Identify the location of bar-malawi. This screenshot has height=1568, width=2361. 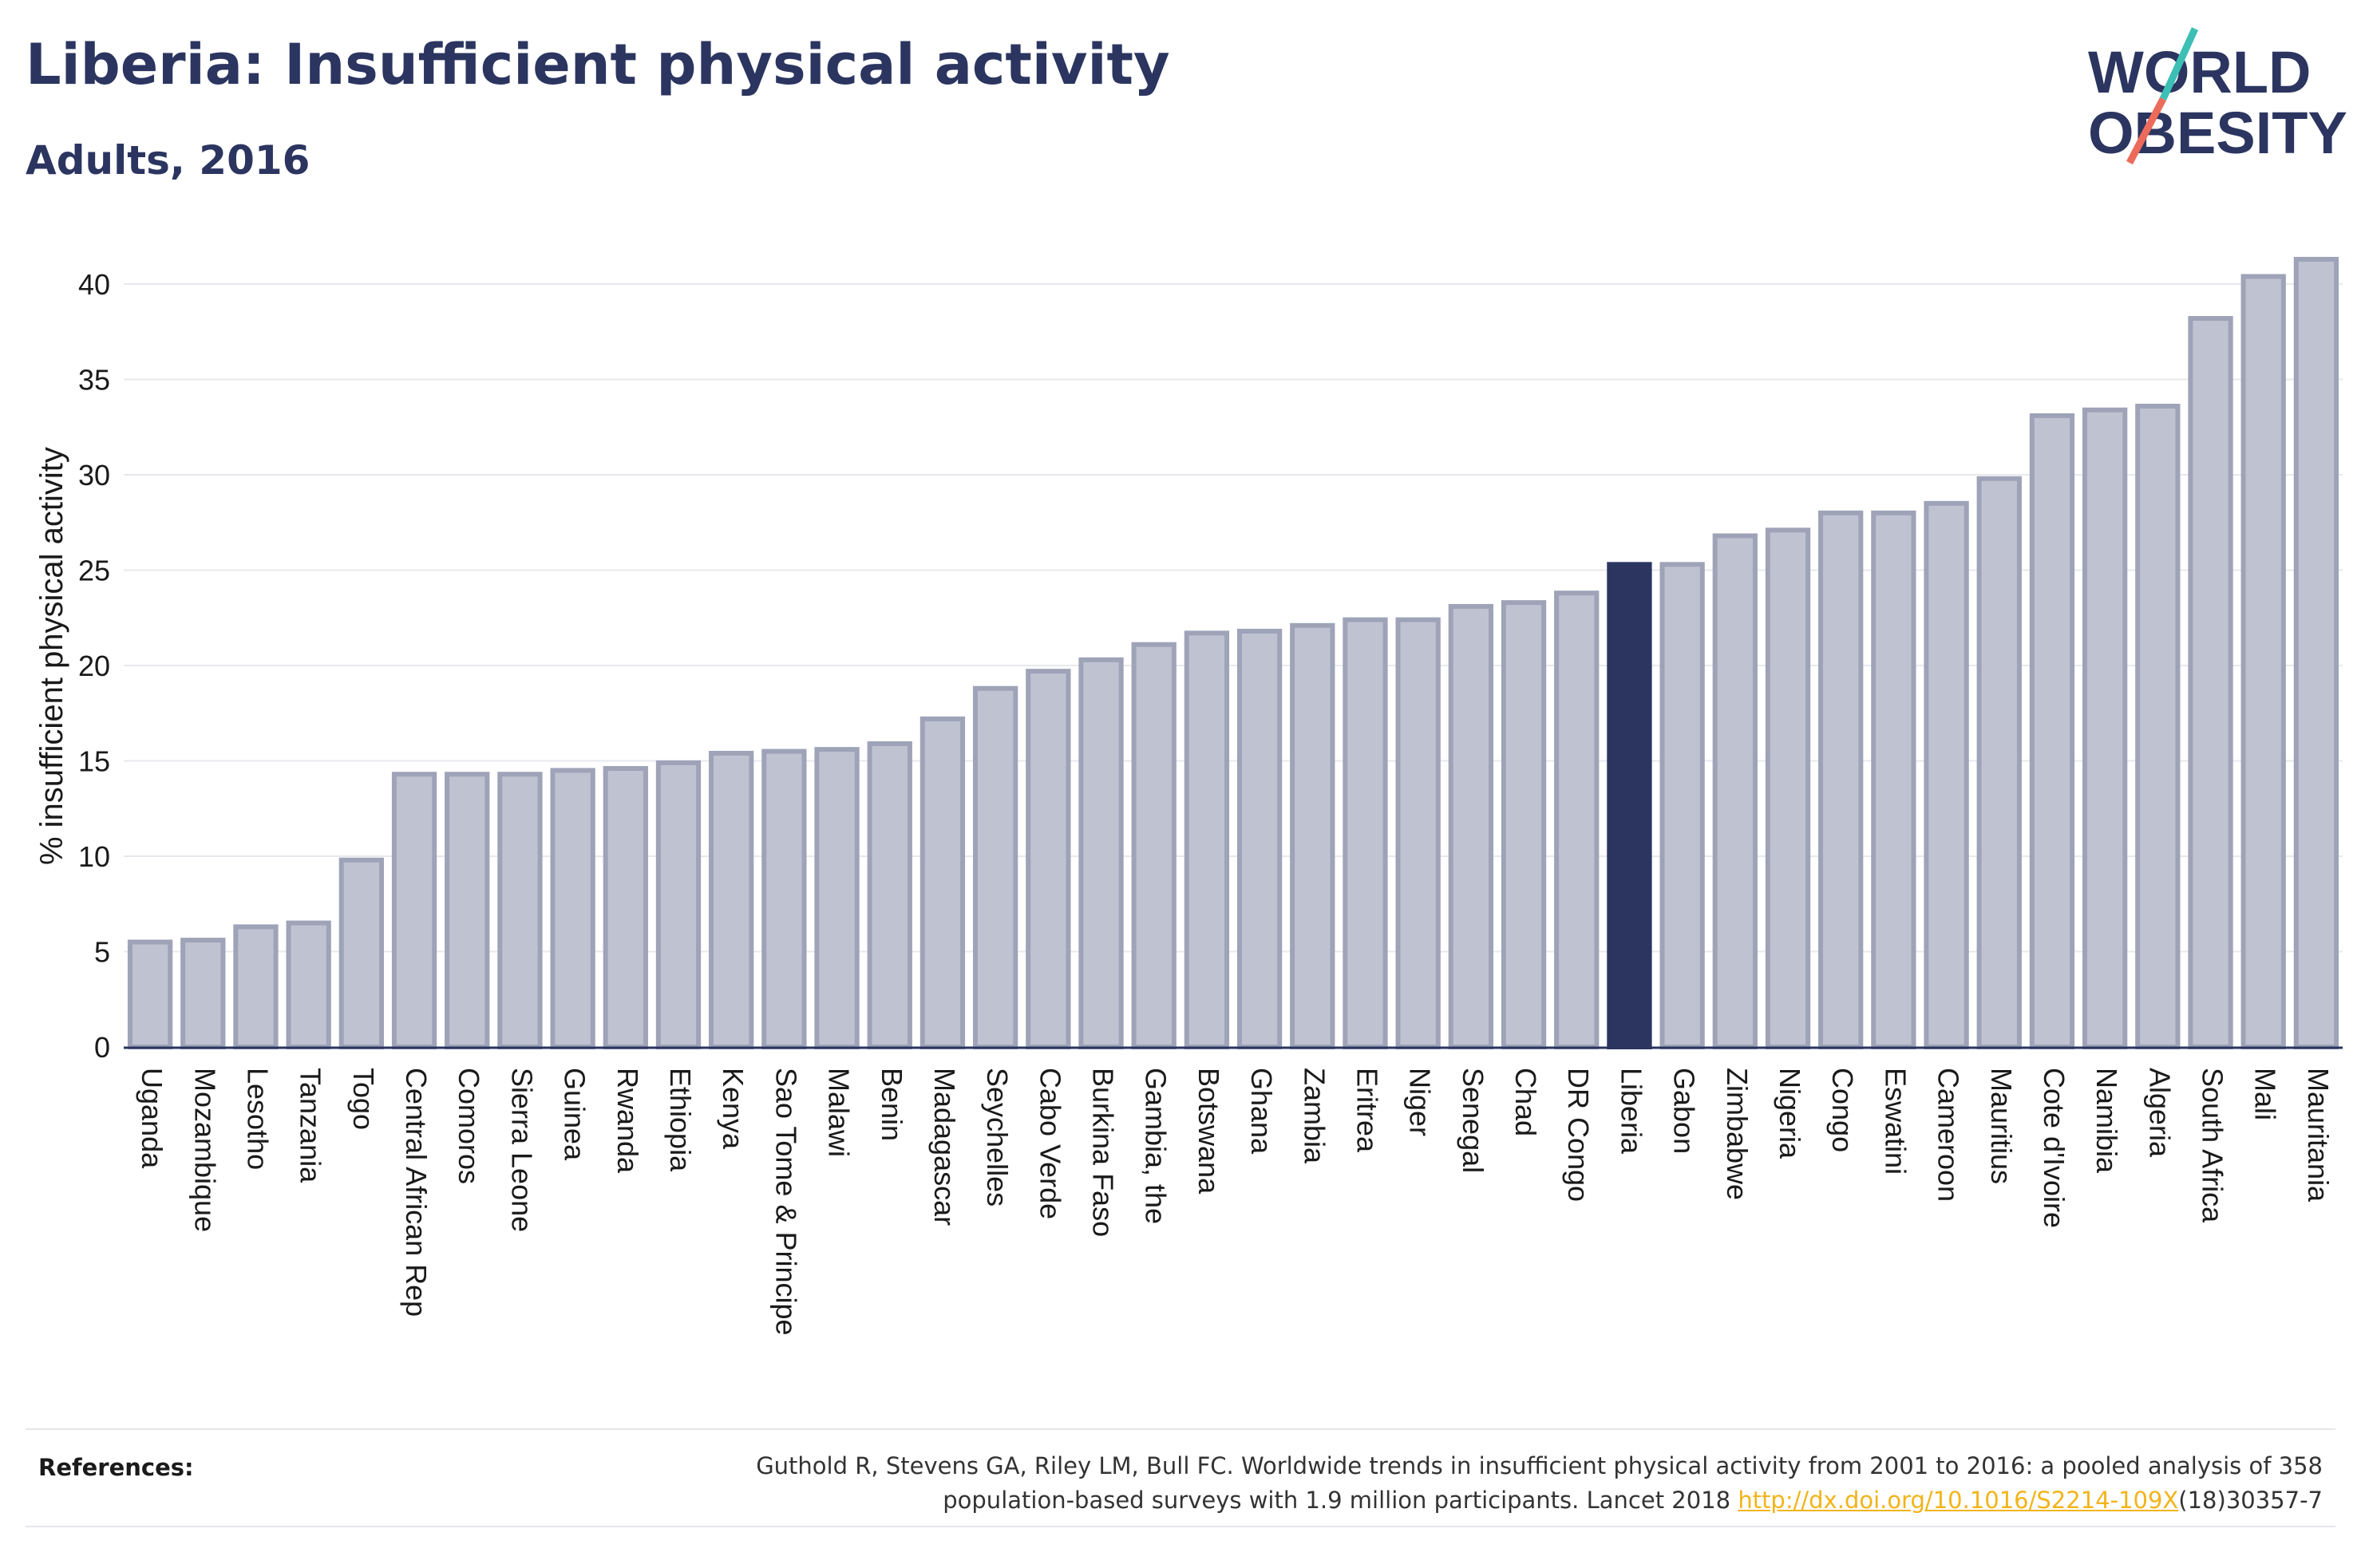
(837, 898).